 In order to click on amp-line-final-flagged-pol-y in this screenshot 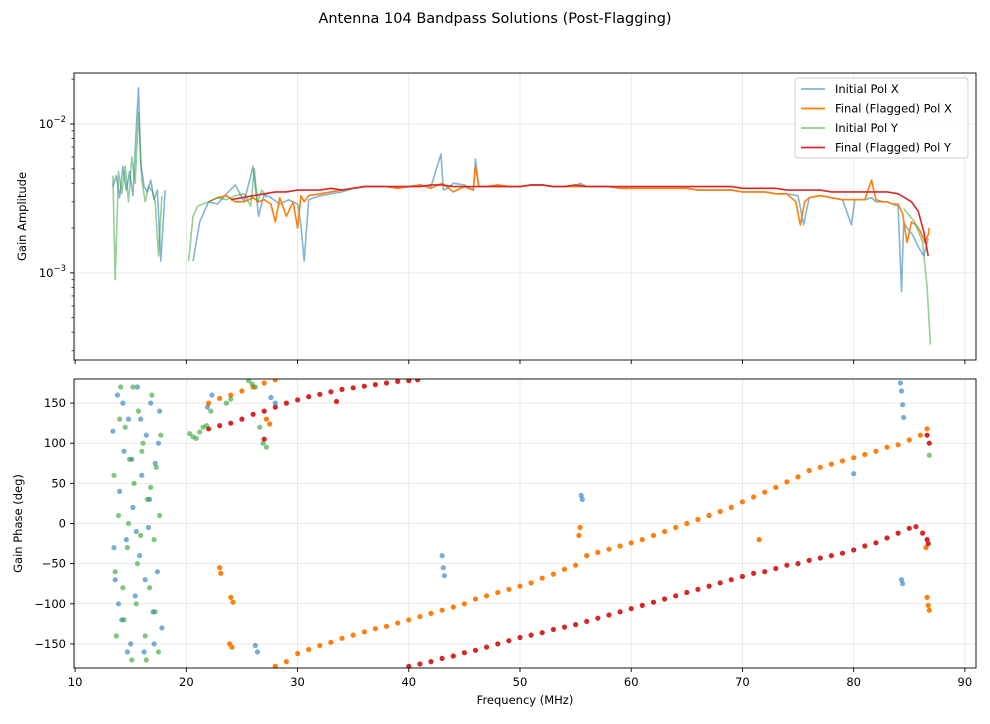, I will do `click(579, 220)`.